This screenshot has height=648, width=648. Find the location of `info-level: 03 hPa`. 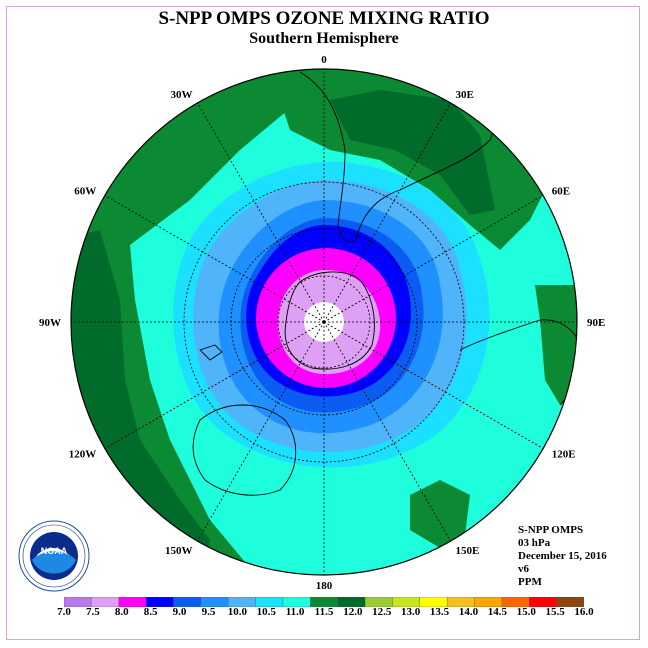

info-level: 03 hPa is located at coordinates (534, 543).